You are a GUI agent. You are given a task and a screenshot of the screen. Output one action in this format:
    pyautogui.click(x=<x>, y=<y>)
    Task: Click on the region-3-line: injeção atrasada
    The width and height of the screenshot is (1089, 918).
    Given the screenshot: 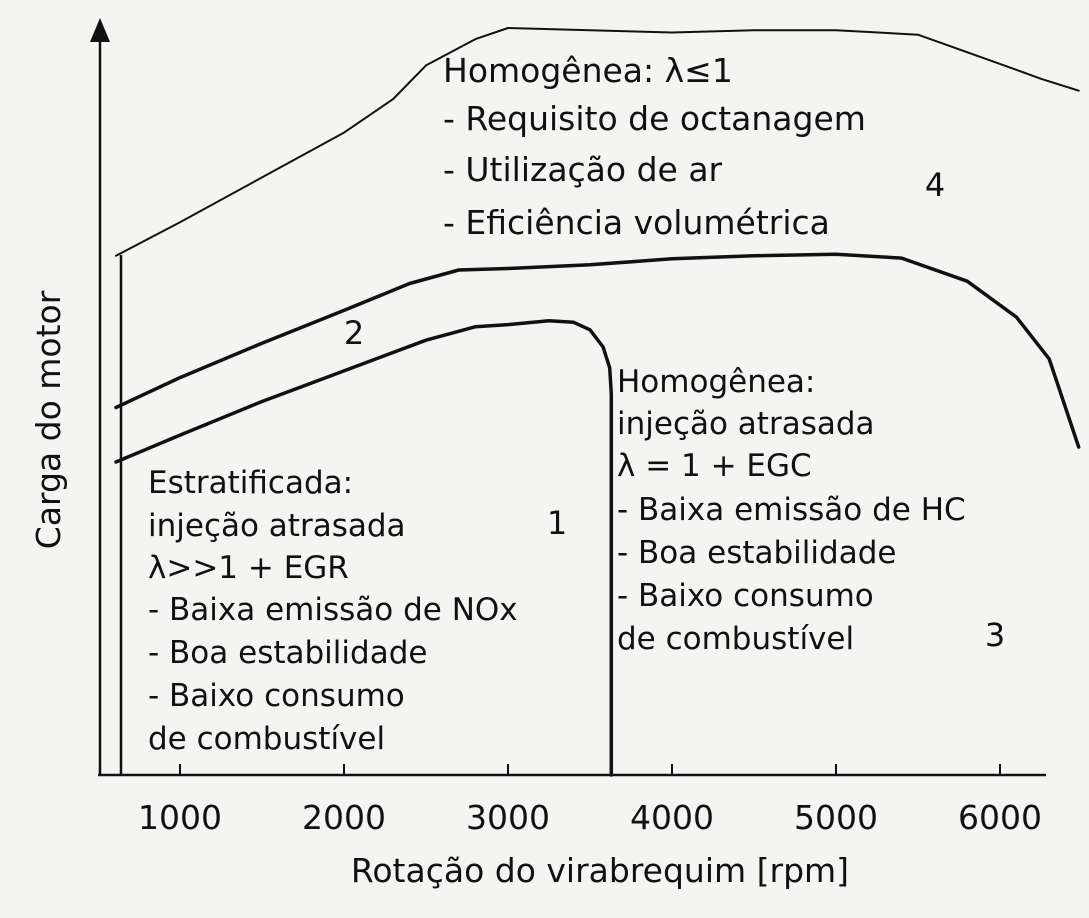 What is the action you would take?
    pyautogui.click(x=746, y=424)
    